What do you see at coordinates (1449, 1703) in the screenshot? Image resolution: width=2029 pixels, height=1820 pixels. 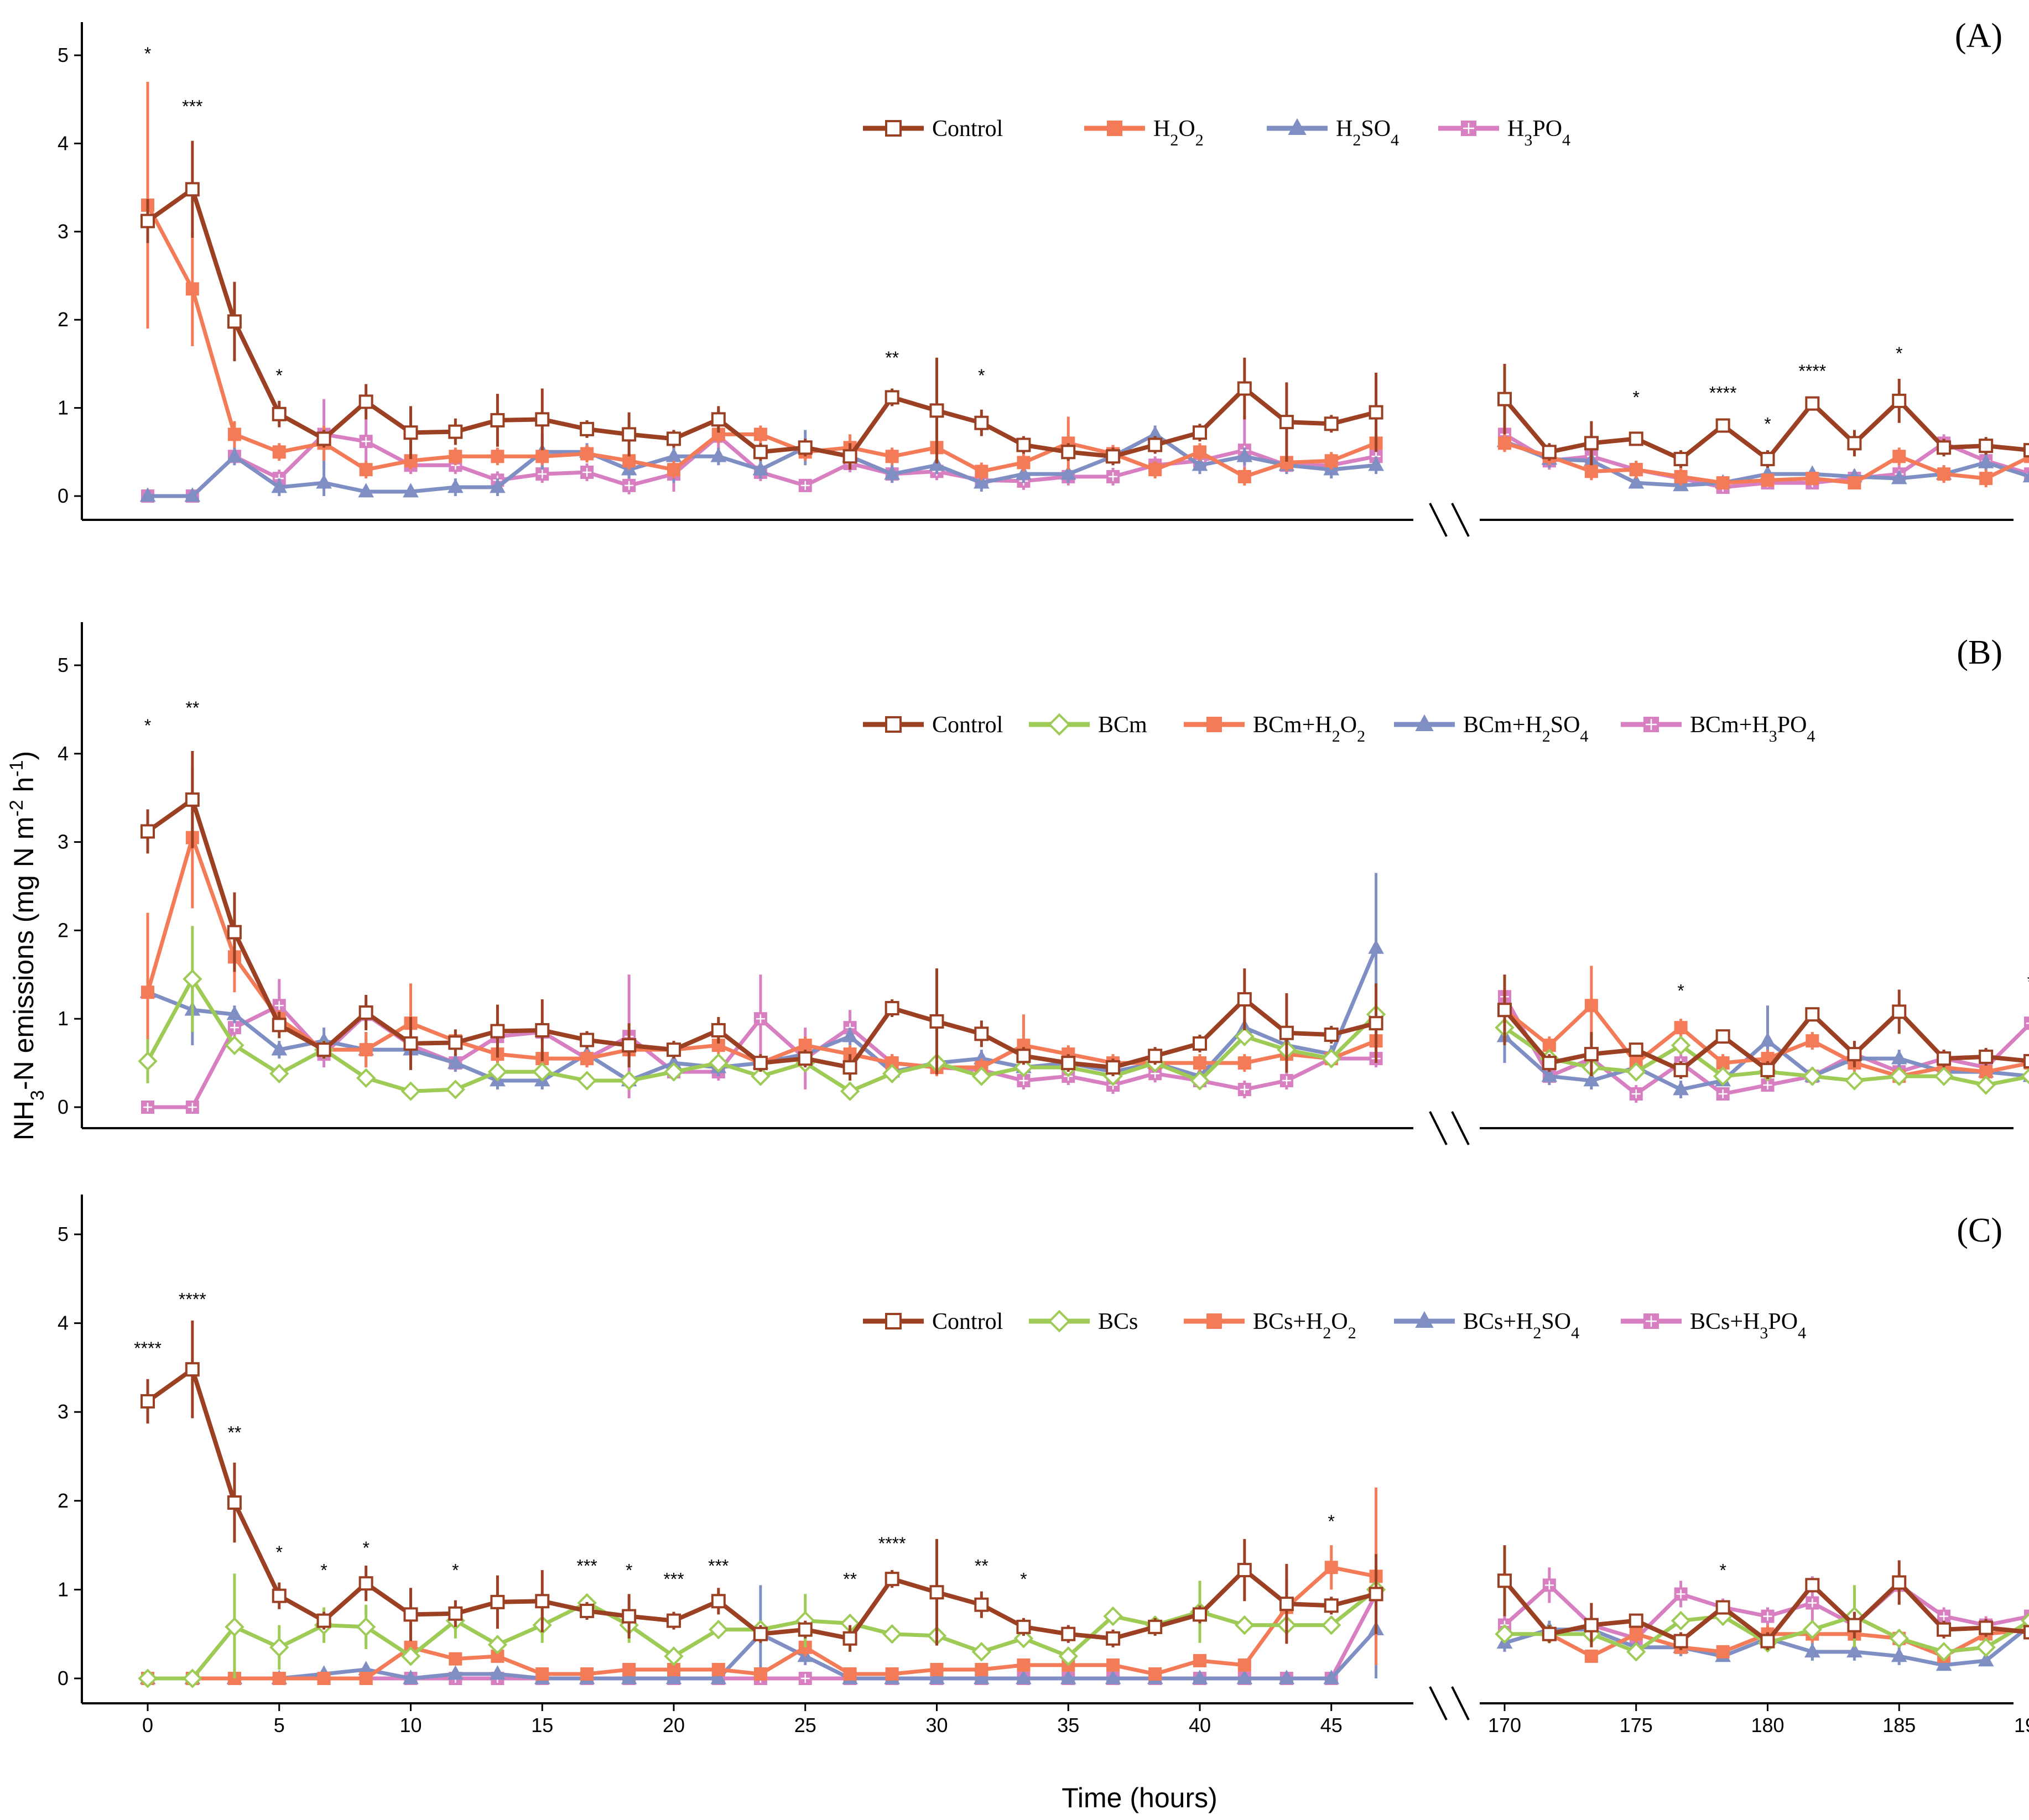 I see `panel-c-axis-break-icon` at bounding box center [1449, 1703].